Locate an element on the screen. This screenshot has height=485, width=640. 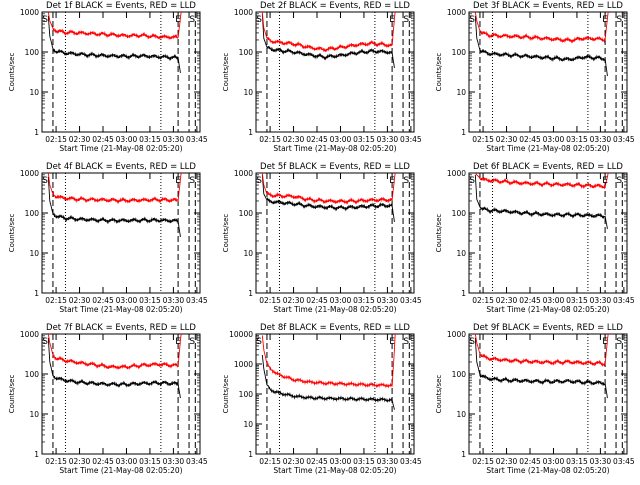
chart-title: Det 1f BLACK = Events, RED = LLD is located at coordinates (121, 6).